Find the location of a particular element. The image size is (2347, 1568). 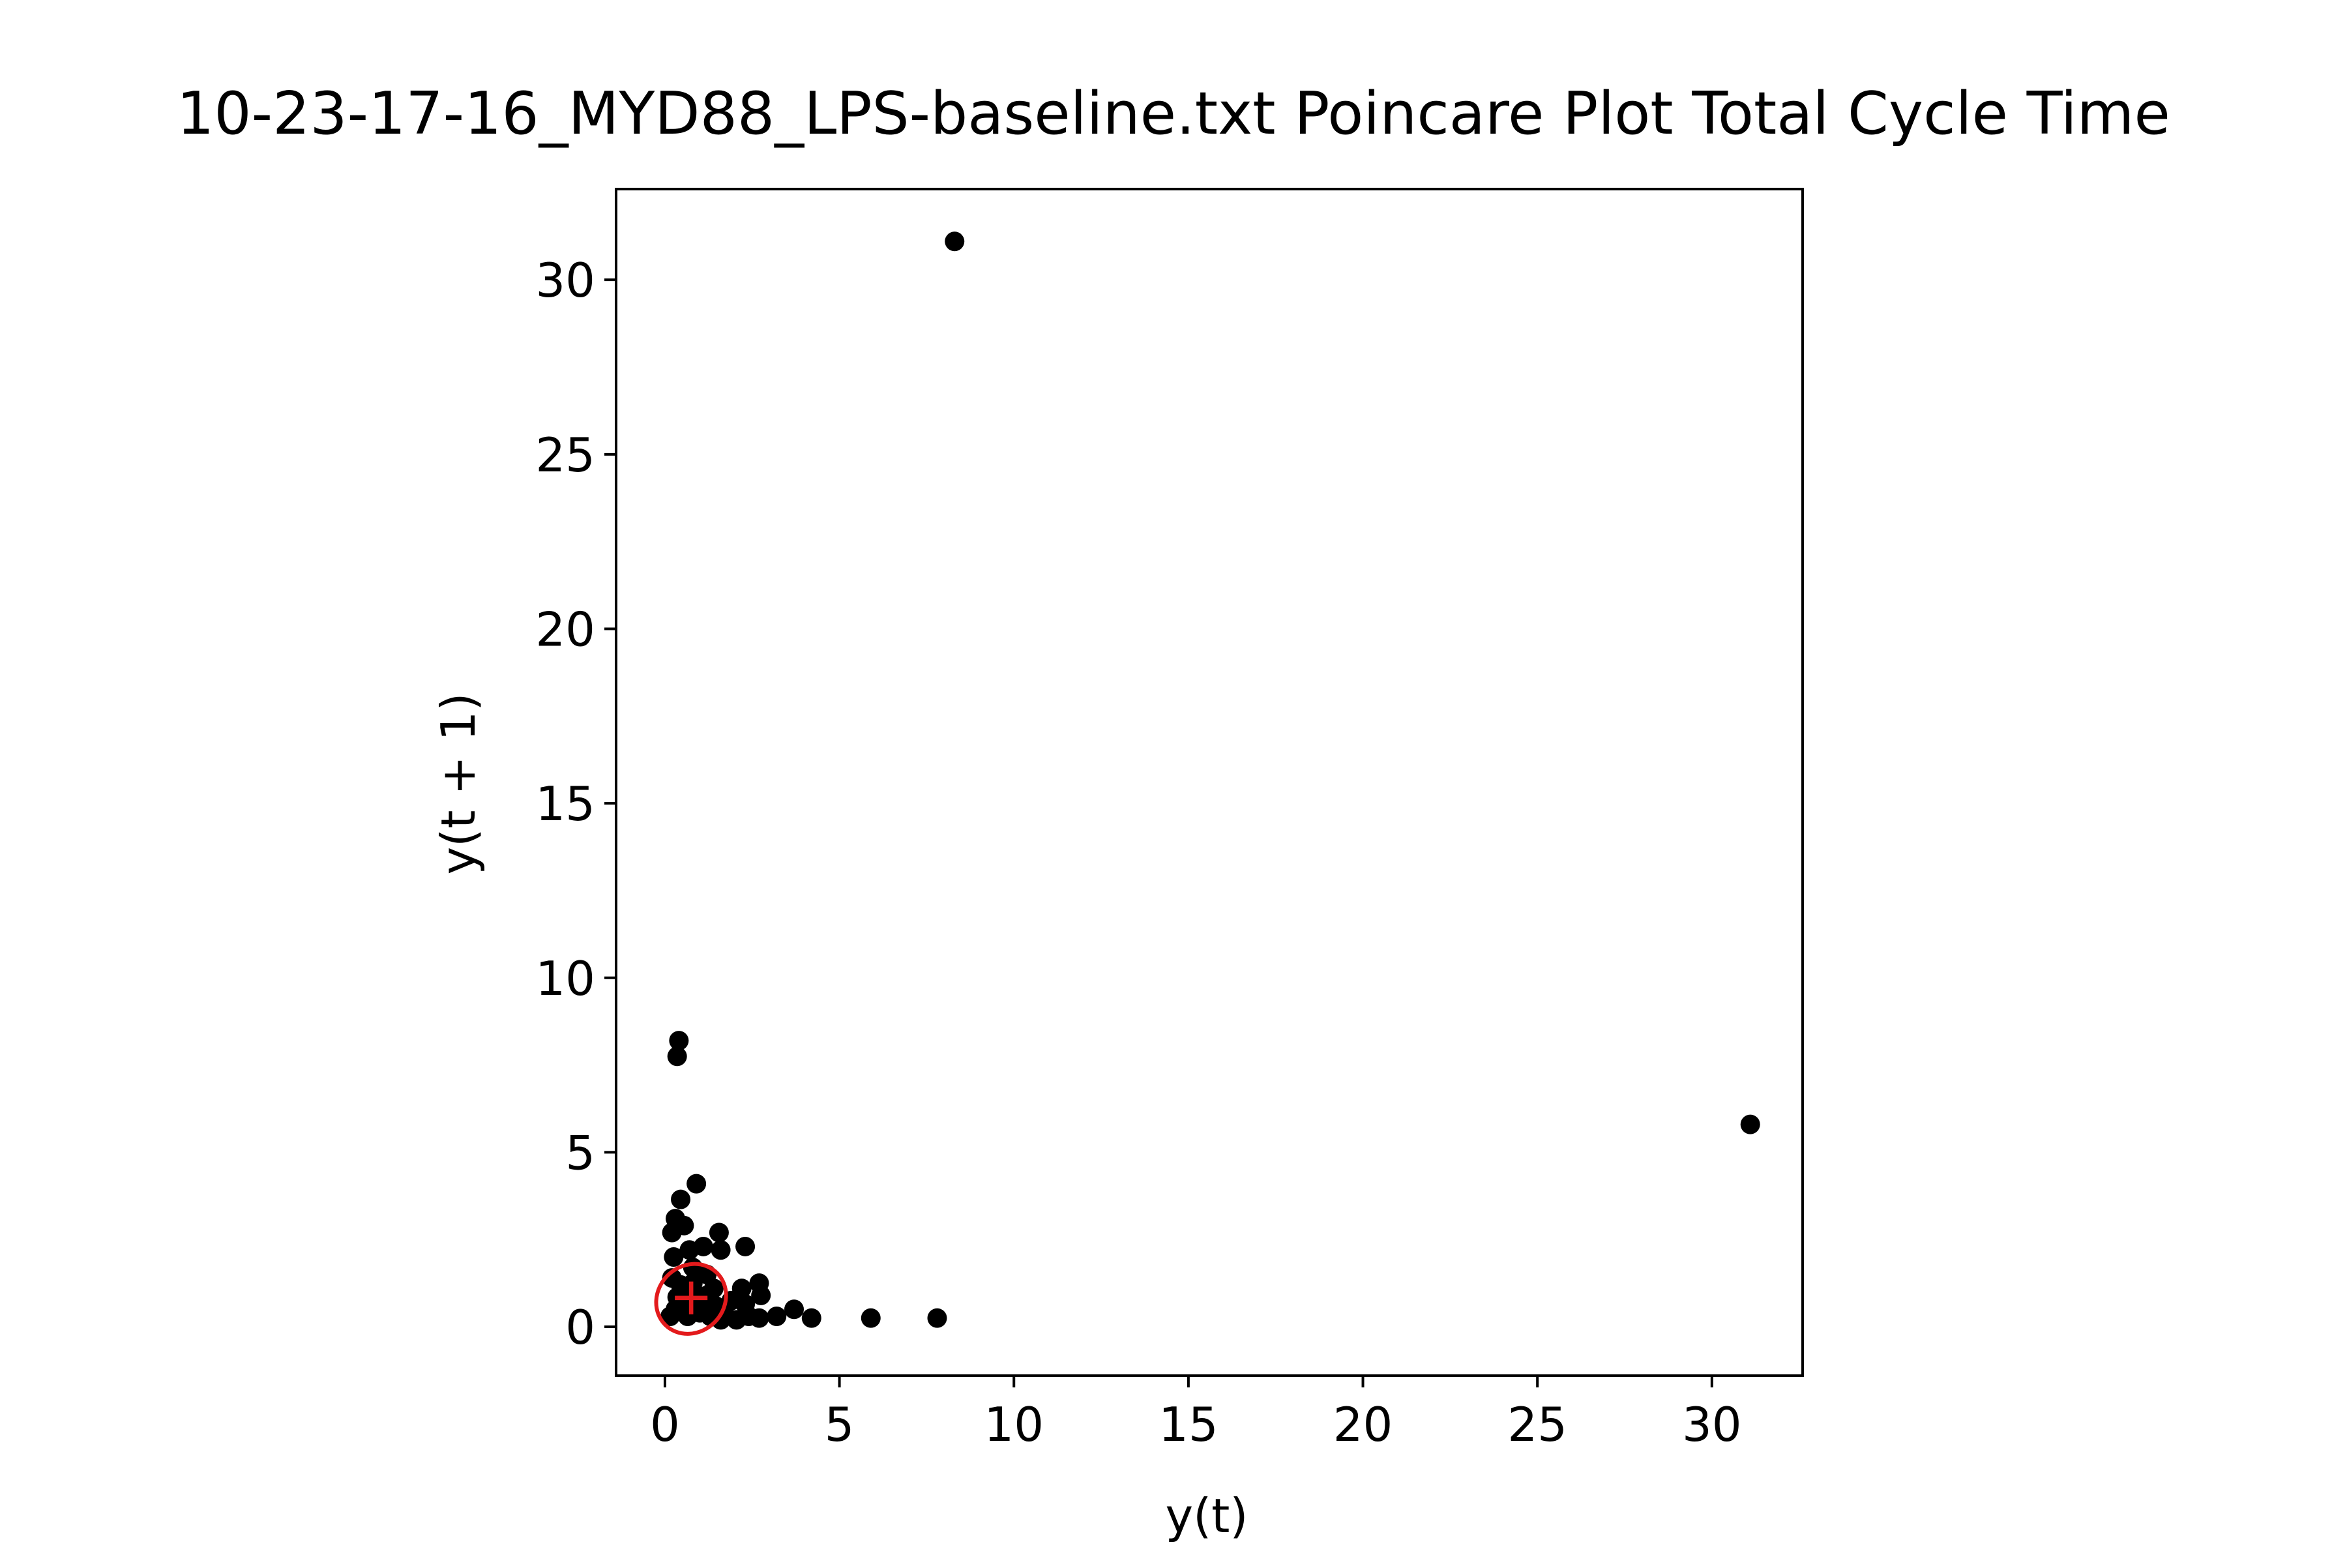

x-tick-label: 15 is located at coordinates (1188, 1425).